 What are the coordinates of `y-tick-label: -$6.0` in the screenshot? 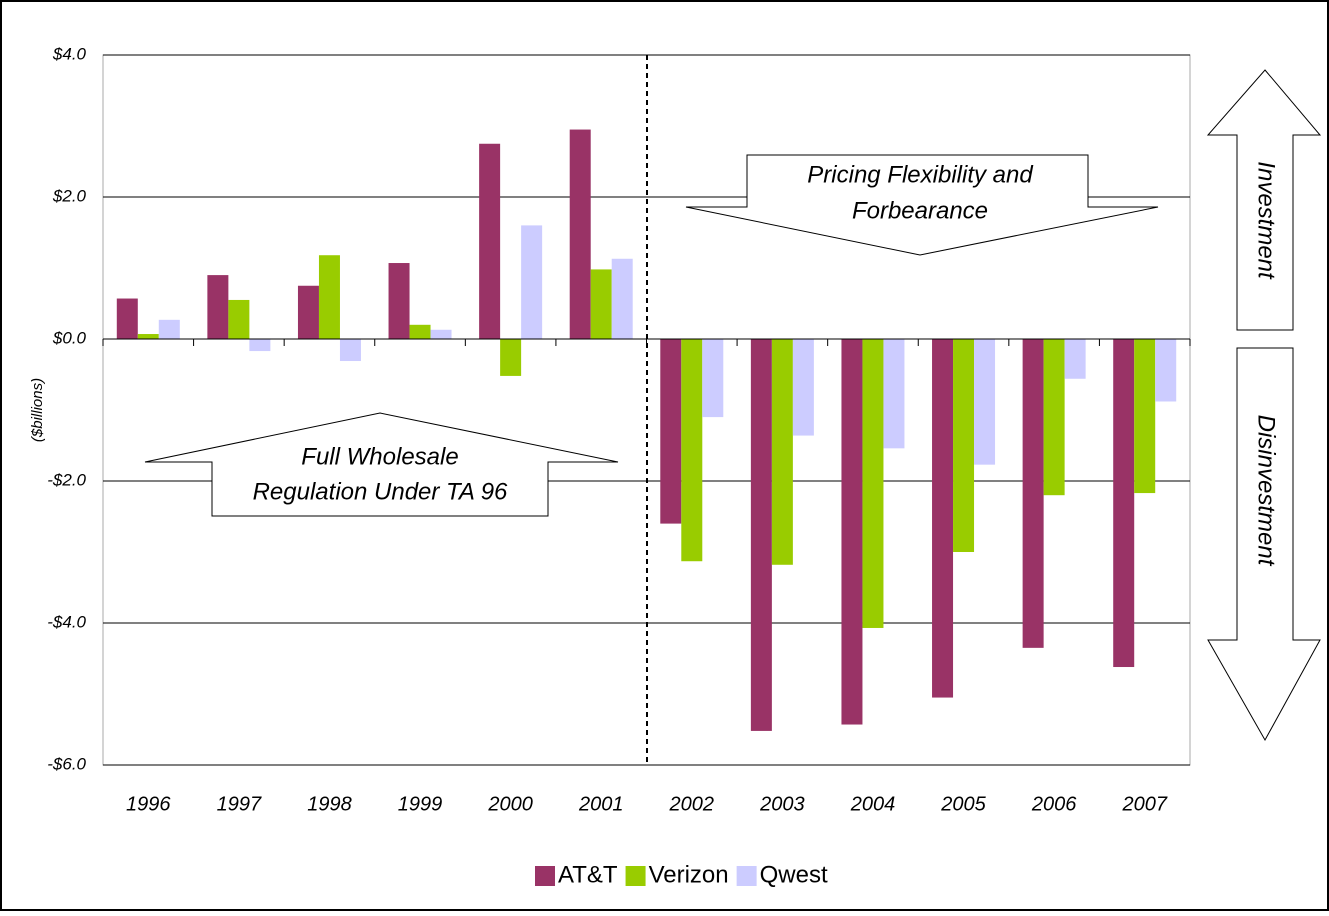 It's located at (66, 763).